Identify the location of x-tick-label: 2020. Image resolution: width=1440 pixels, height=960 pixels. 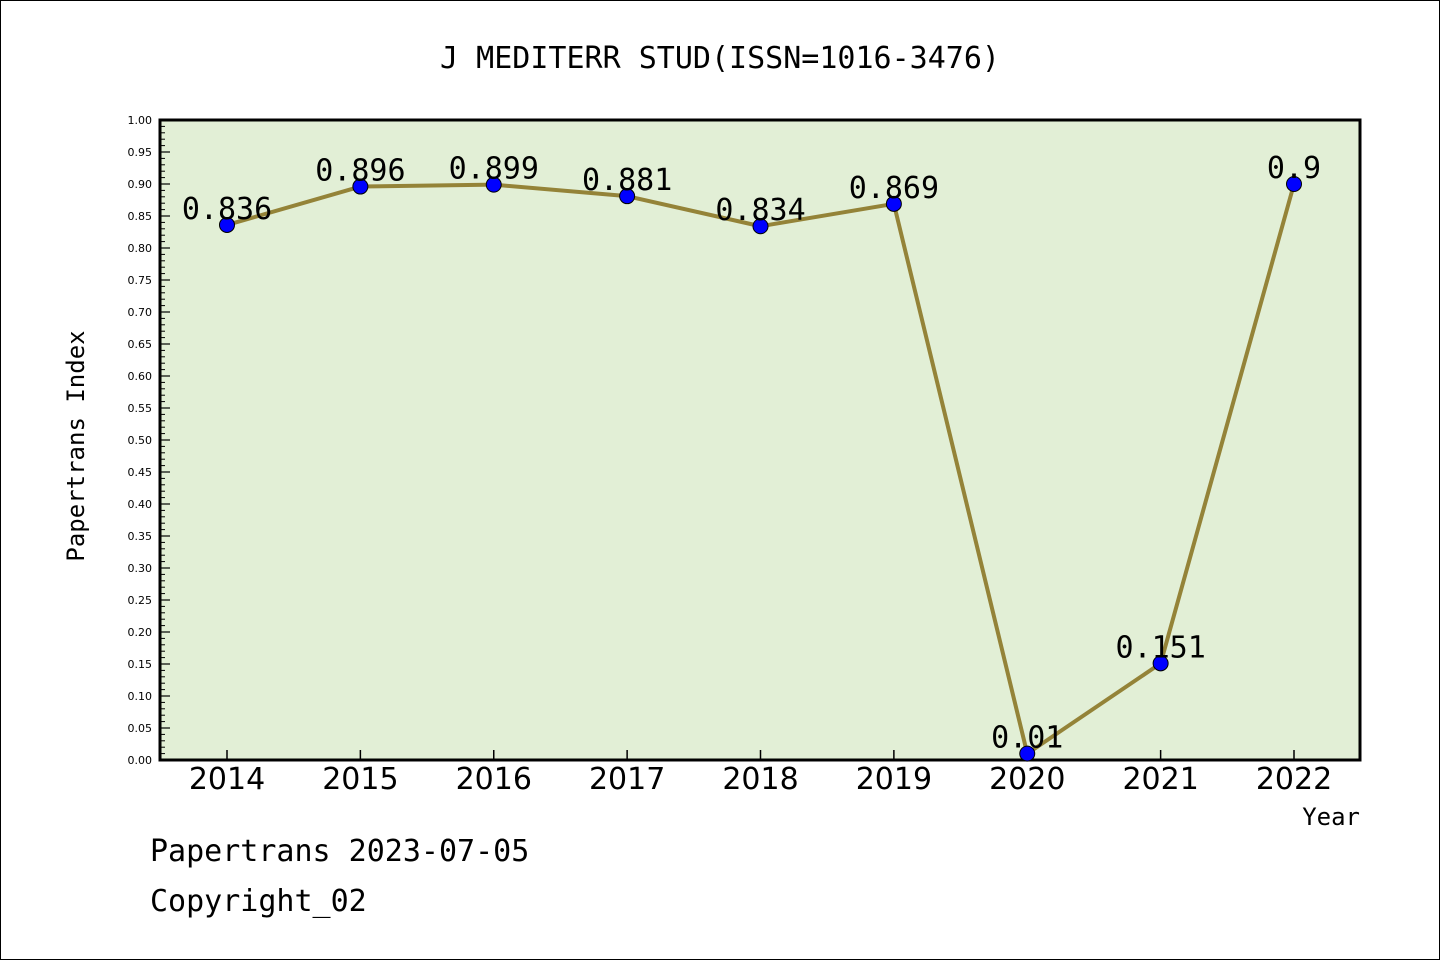
(1027, 779).